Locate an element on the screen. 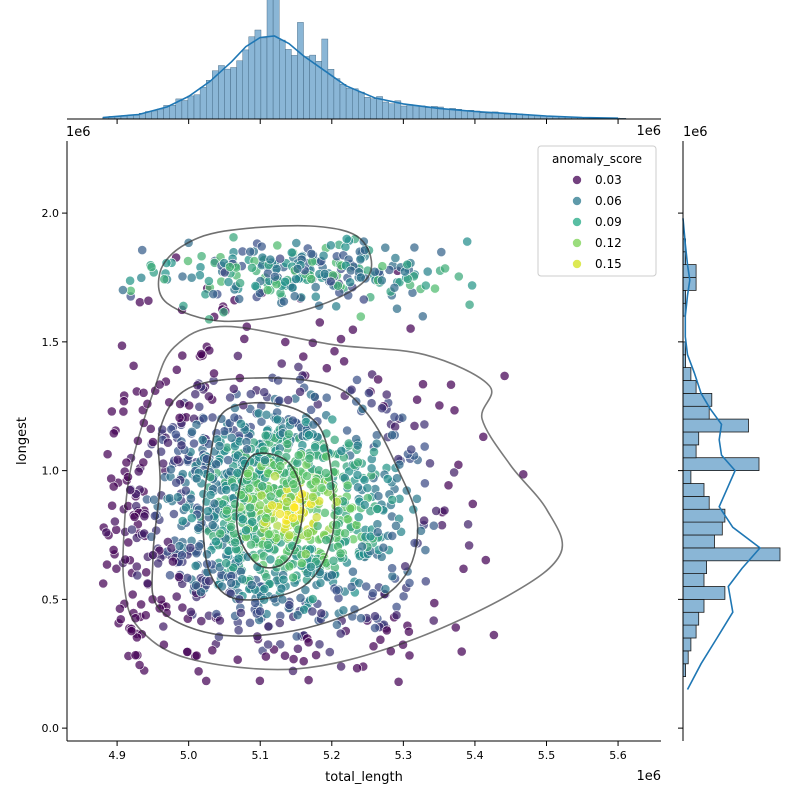 This screenshot has height=804, width=800. kde-contour-line is located at coordinates (270, 510).